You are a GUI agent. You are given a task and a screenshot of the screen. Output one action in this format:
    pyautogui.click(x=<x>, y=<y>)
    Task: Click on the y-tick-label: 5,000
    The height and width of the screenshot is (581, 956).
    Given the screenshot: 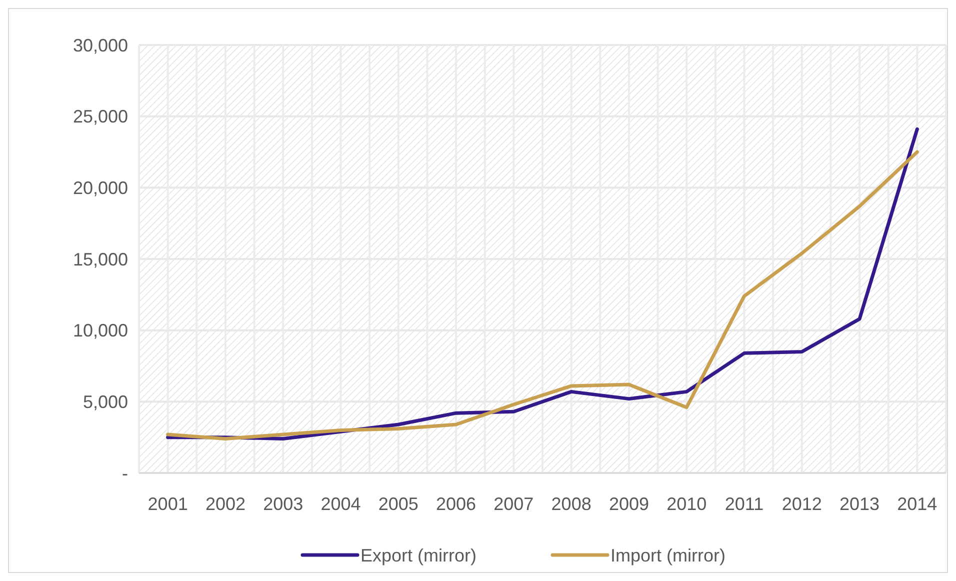 What is the action you would take?
    pyautogui.click(x=105, y=402)
    